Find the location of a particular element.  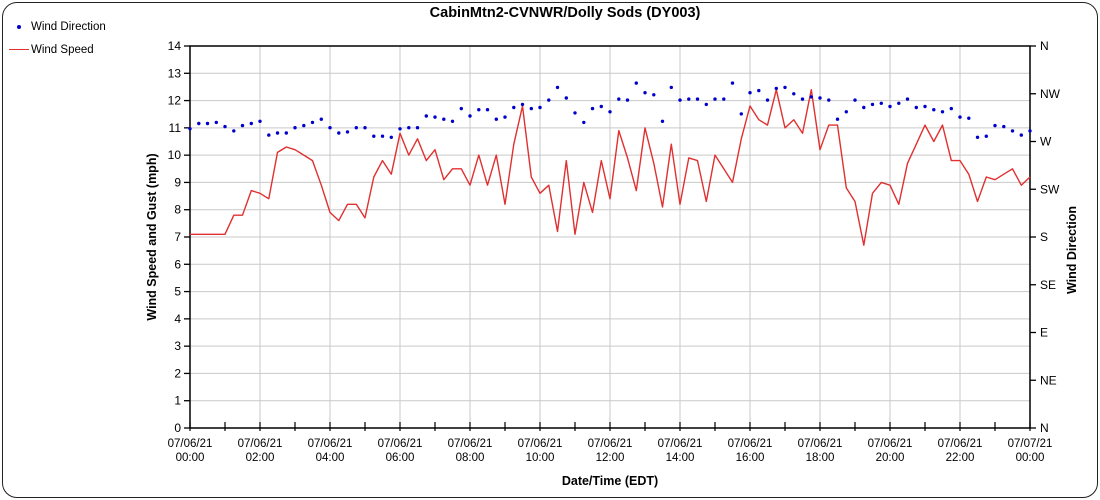

svg-text: 18:00 is located at coordinates (820, 458).